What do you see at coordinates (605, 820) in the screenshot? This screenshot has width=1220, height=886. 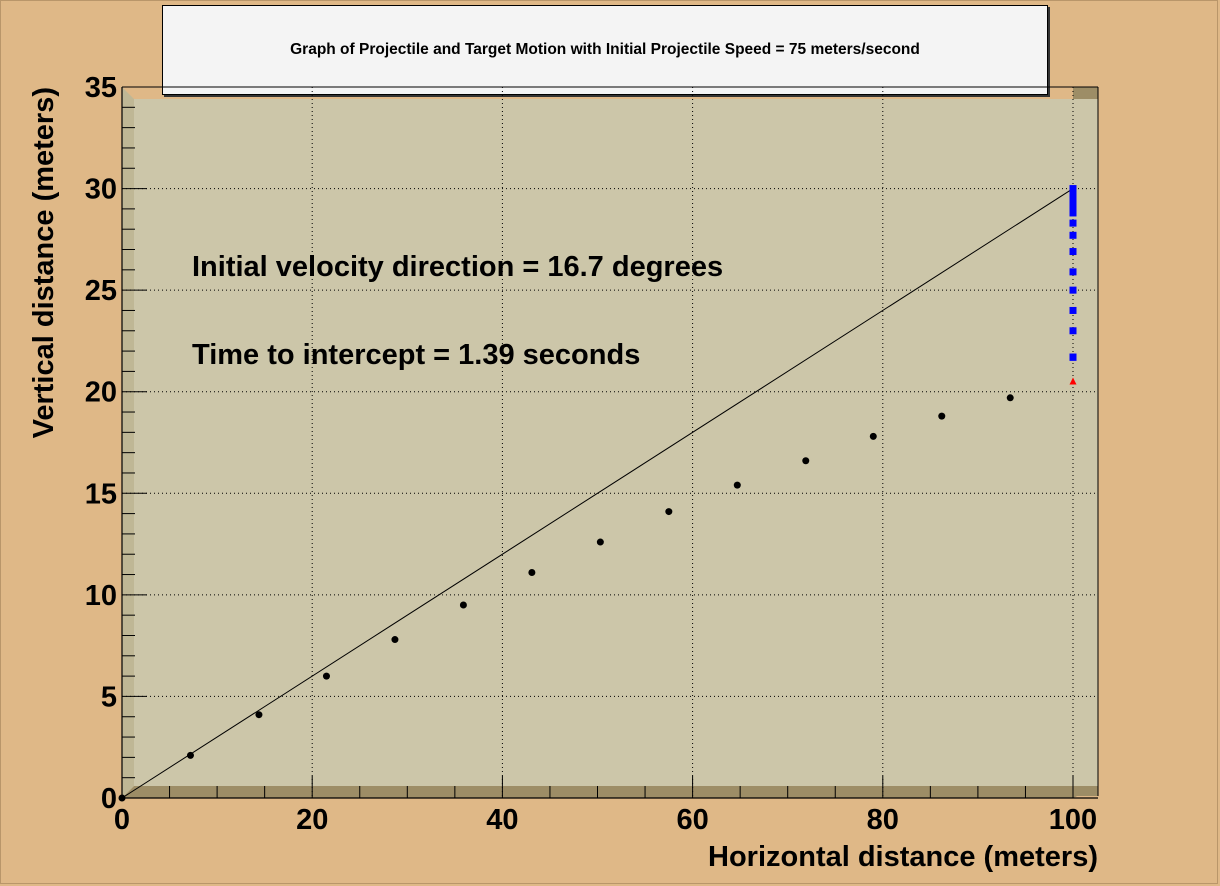 I see `x-tick-labels: 0 20 40 60 80 100` at bounding box center [605, 820].